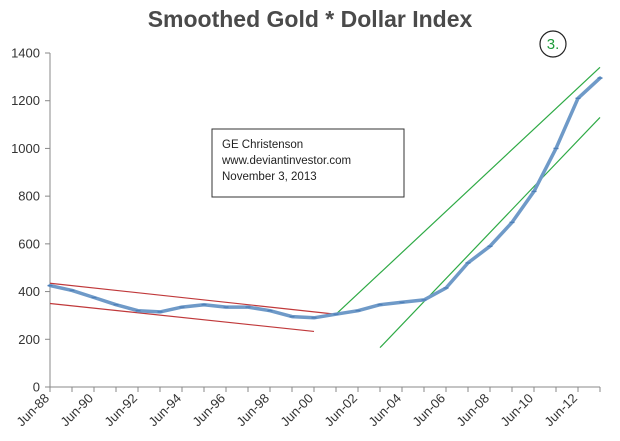 The width and height of the screenshot is (620, 441). What do you see at coordinates (29, 291) in the screenshot?
I see `y-tick-label: 400` at bounding box center [29, 291].